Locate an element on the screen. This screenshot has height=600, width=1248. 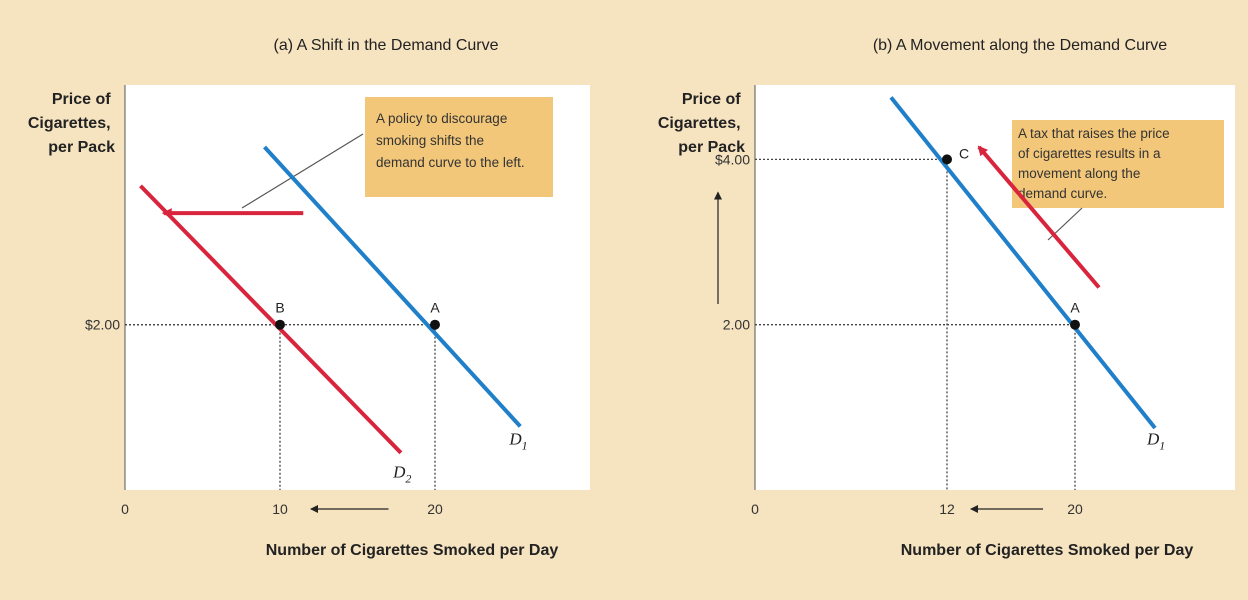
y-axis-label-a: Price of Cigarettes, per Pack is located at coordinates (71, 123).